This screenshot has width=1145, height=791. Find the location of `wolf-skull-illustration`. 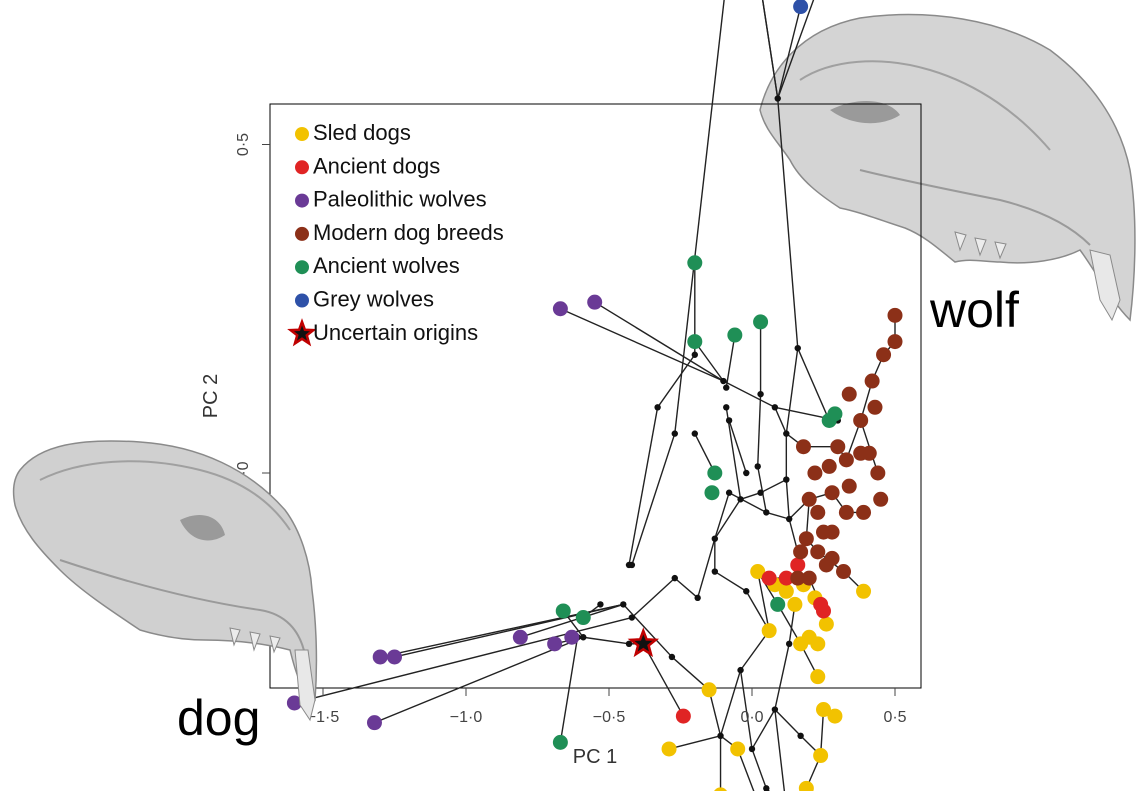

wolf-skull-illustration is located at coordinates (947, 167).